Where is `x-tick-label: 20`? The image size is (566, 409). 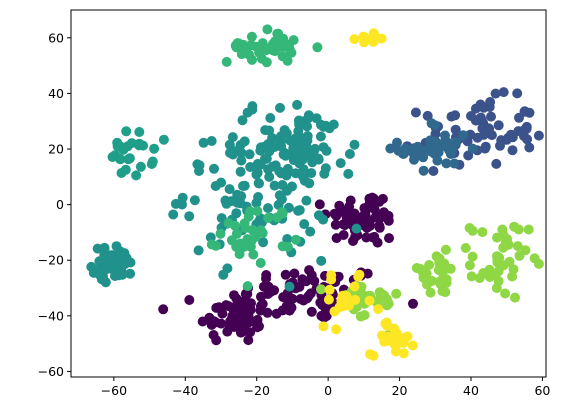
x-tick-label: 20 is located at coordinates (400, 390).